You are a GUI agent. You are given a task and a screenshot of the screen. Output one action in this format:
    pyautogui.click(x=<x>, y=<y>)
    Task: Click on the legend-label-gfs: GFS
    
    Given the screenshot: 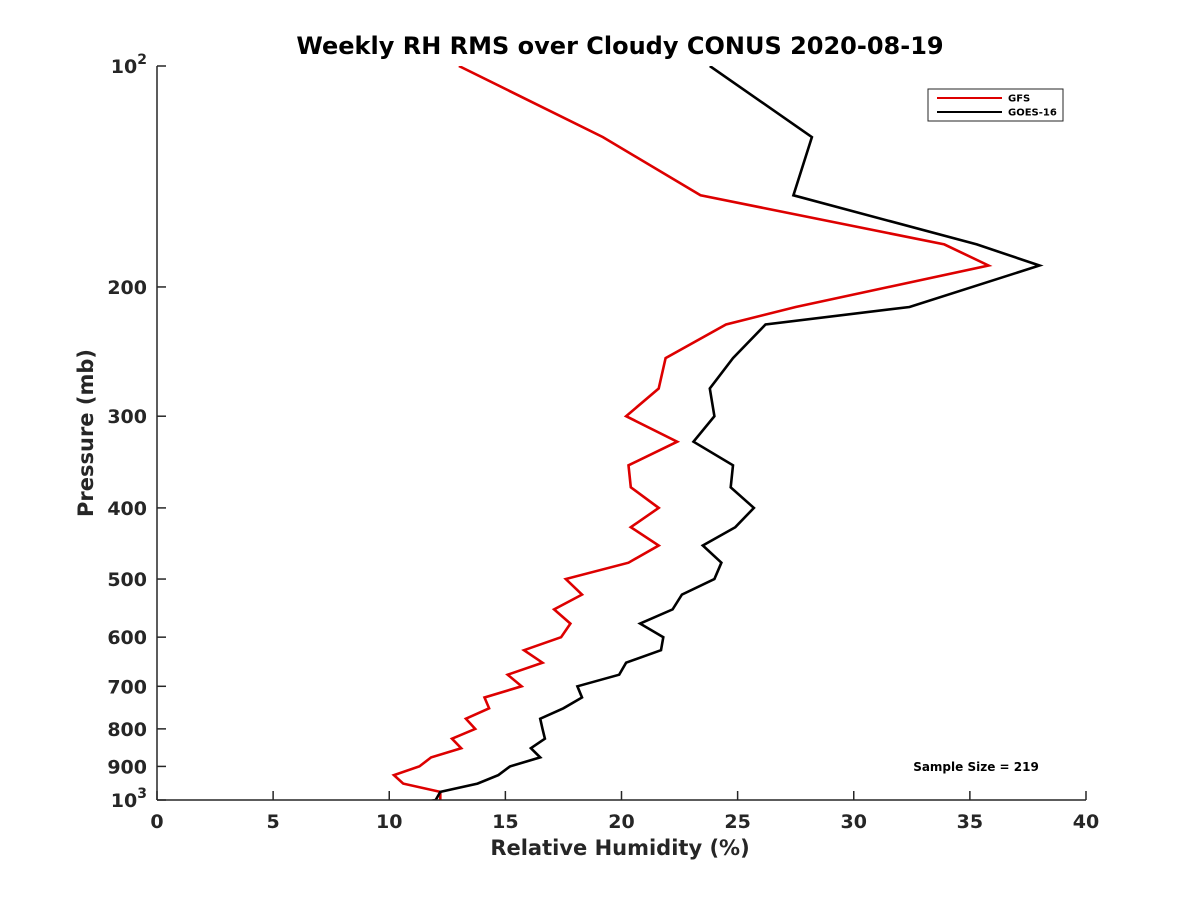 What is the action you would take?
    pyautogui.click(x=1019, y=99)
    